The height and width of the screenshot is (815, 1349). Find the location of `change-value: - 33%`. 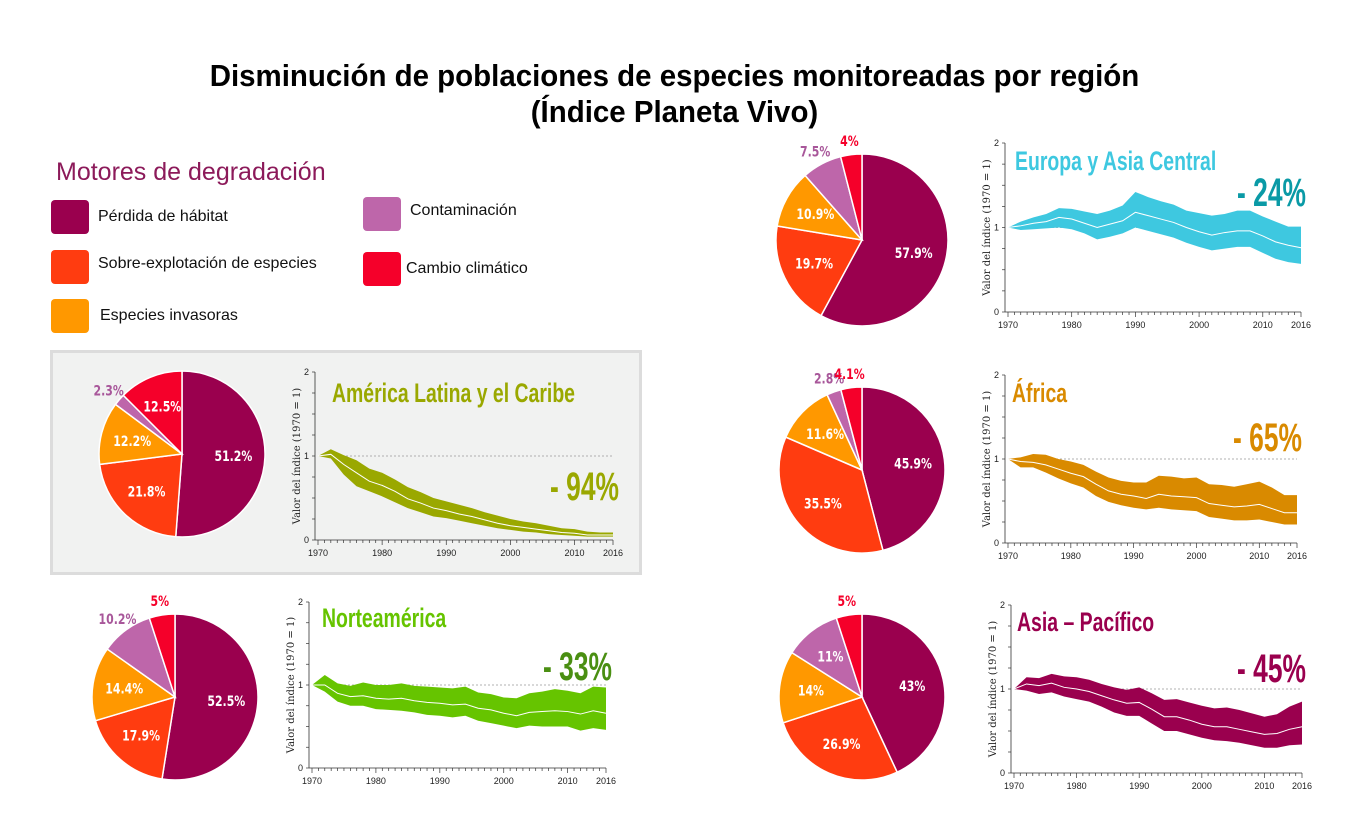

change-value: - 33% is located at coordinates (577, 667).